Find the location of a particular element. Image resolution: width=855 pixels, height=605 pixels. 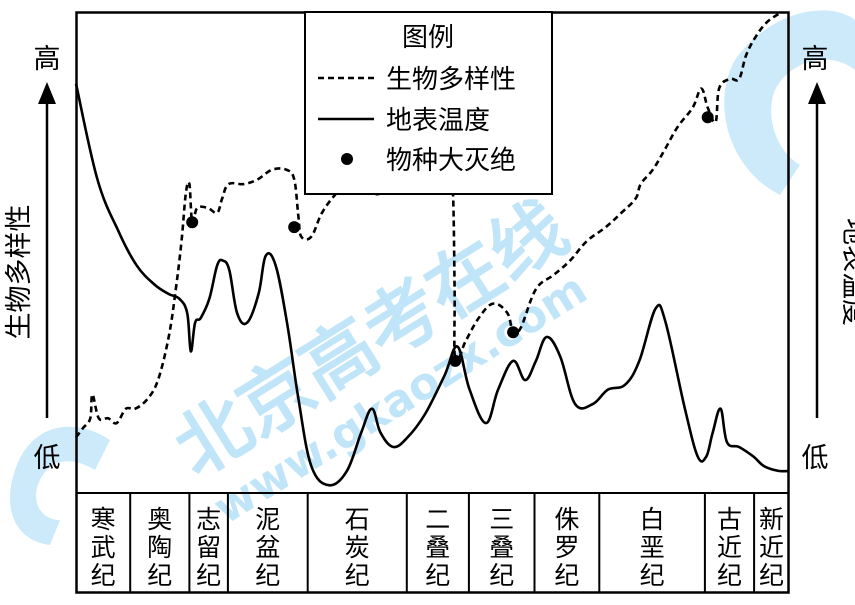

period-label: 奥陶纪 is located at coordinates (159, 547).